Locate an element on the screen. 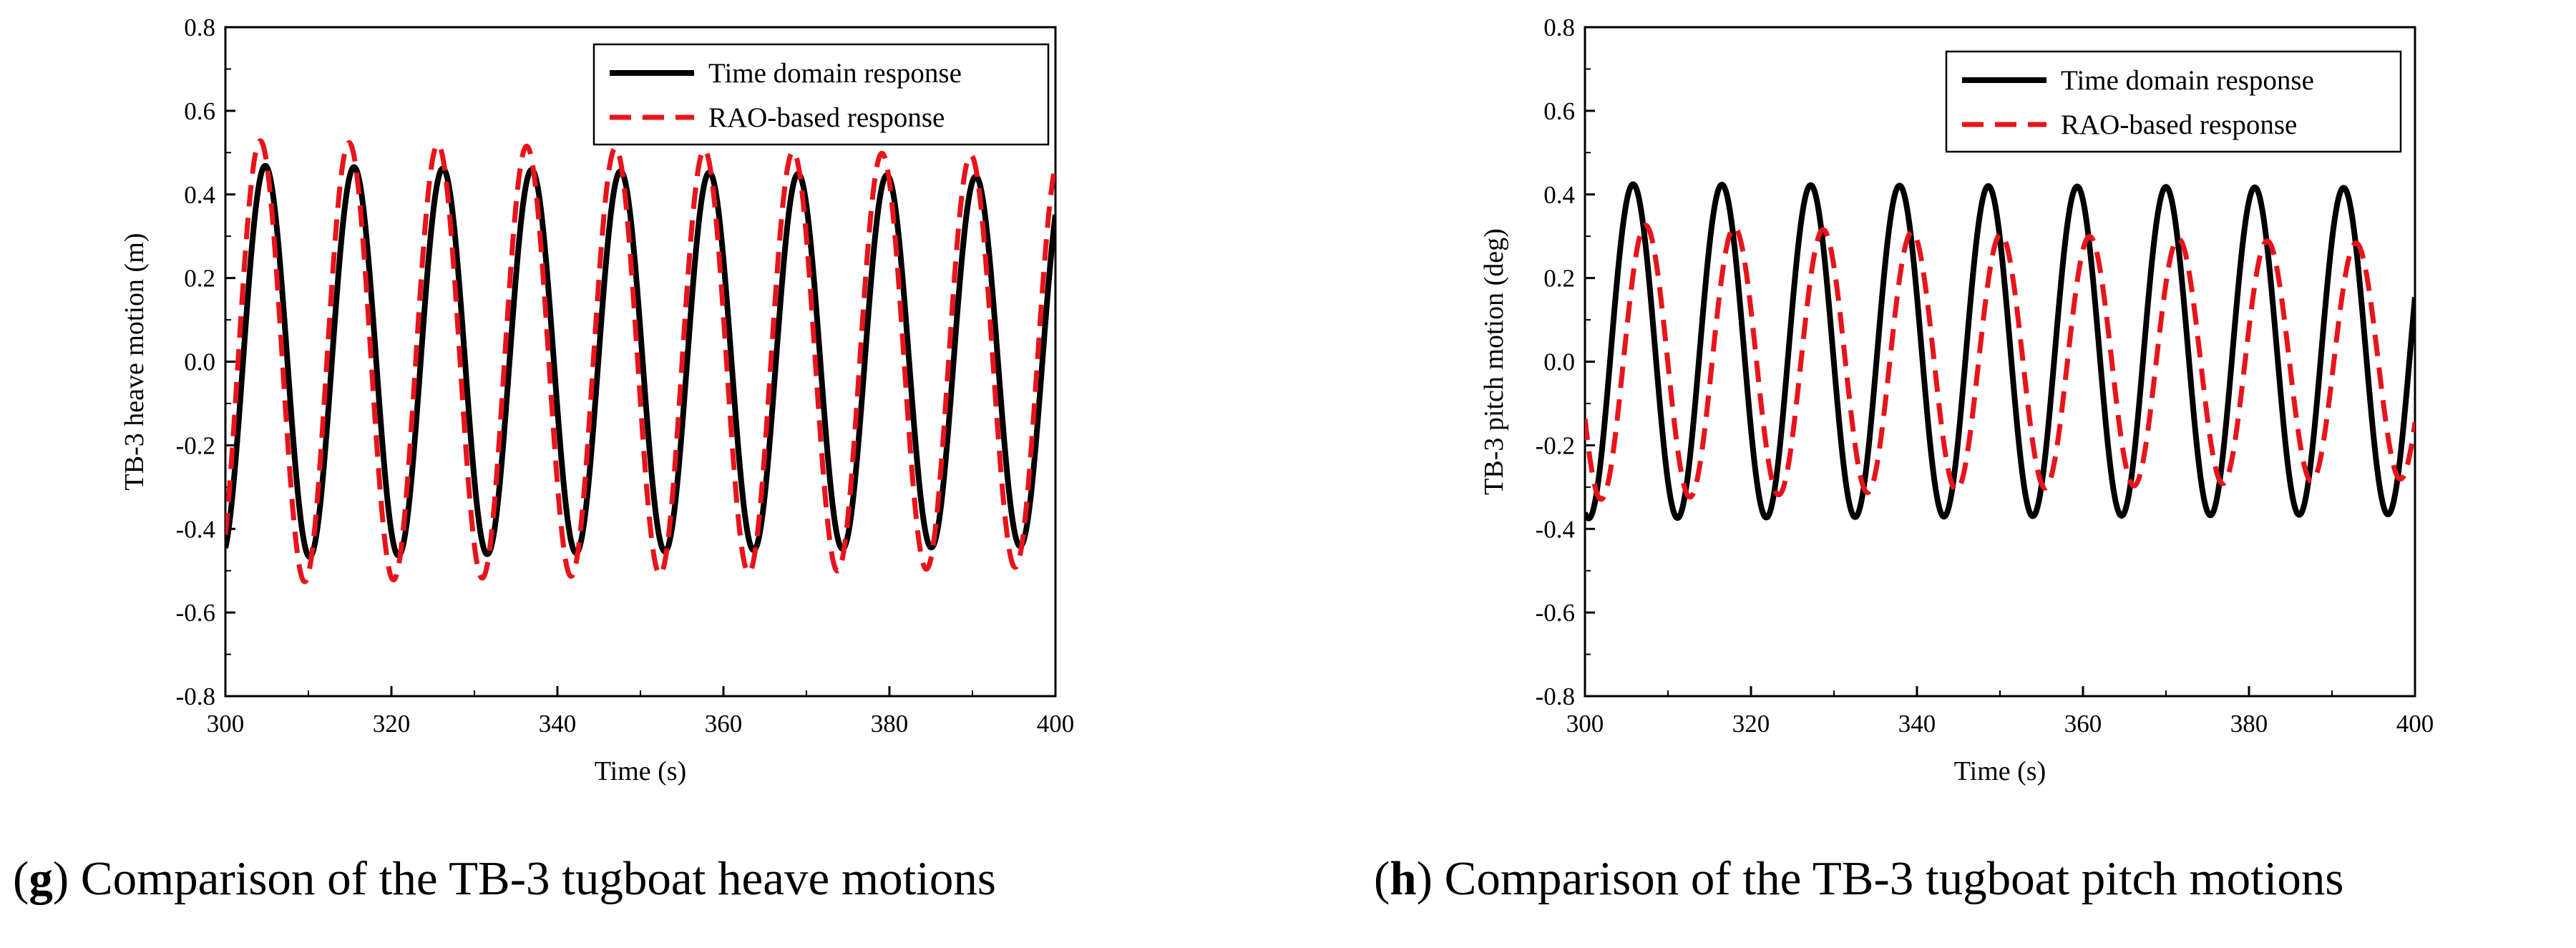 This screenshot has height=948, width=2576. heave-y-tick-label: -0.2 is located at coordinates (195, 445).